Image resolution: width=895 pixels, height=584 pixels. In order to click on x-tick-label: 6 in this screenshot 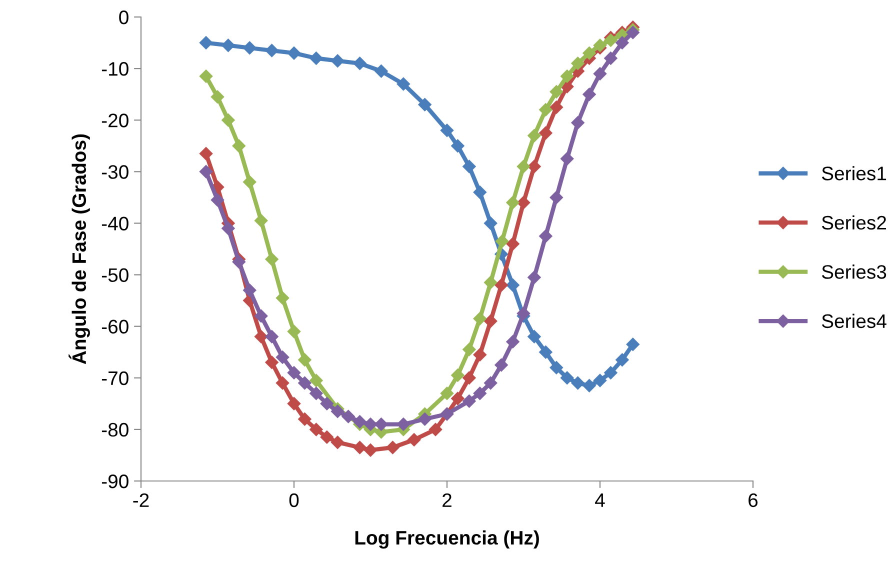, I will do `click(753, 500)`.